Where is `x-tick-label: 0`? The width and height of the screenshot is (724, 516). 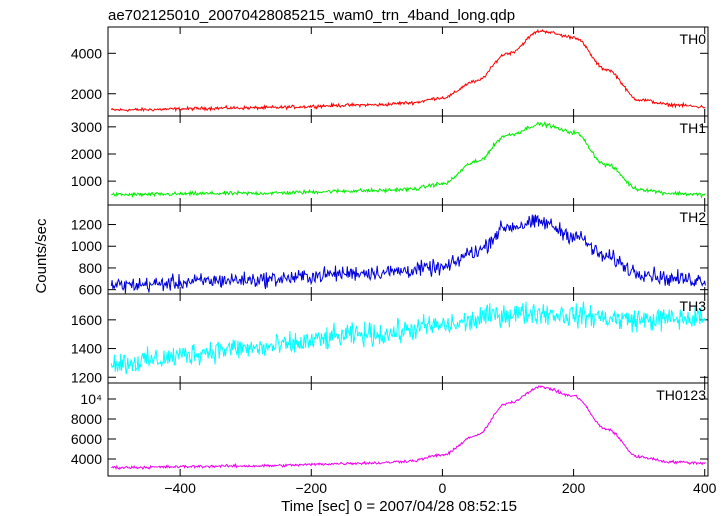 x-tick-label: 0 is located at coordinates (443, 488).